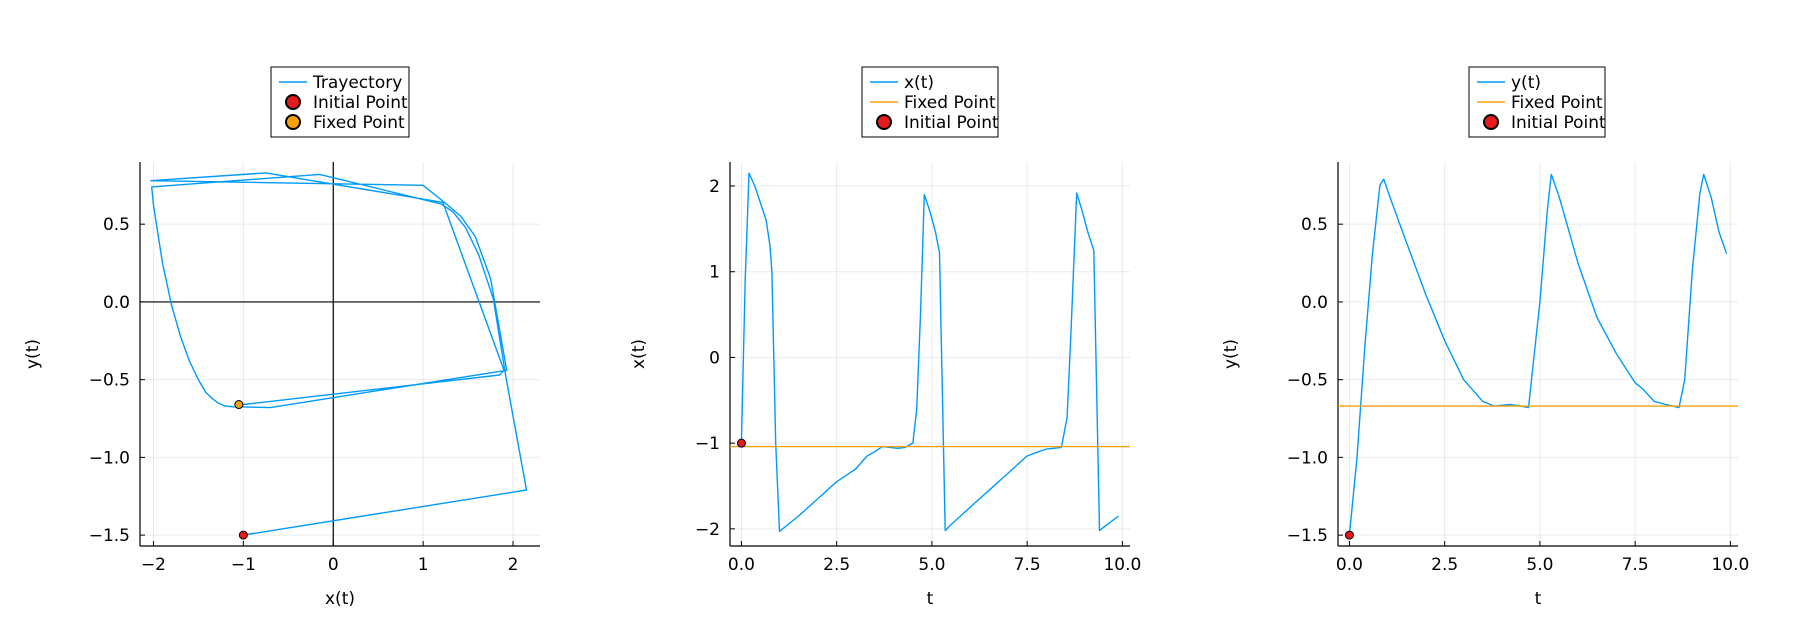 This screenshot has width=1800, height=640. I want to click on y-tick-label: 0, so click(714, 358).